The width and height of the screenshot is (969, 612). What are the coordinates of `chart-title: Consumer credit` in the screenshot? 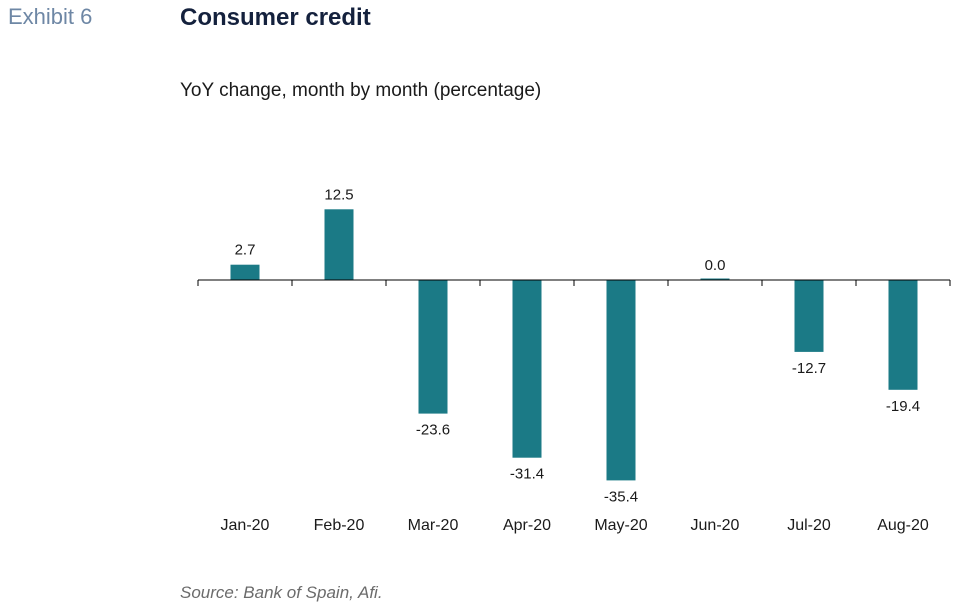 It's located at (275, 17).